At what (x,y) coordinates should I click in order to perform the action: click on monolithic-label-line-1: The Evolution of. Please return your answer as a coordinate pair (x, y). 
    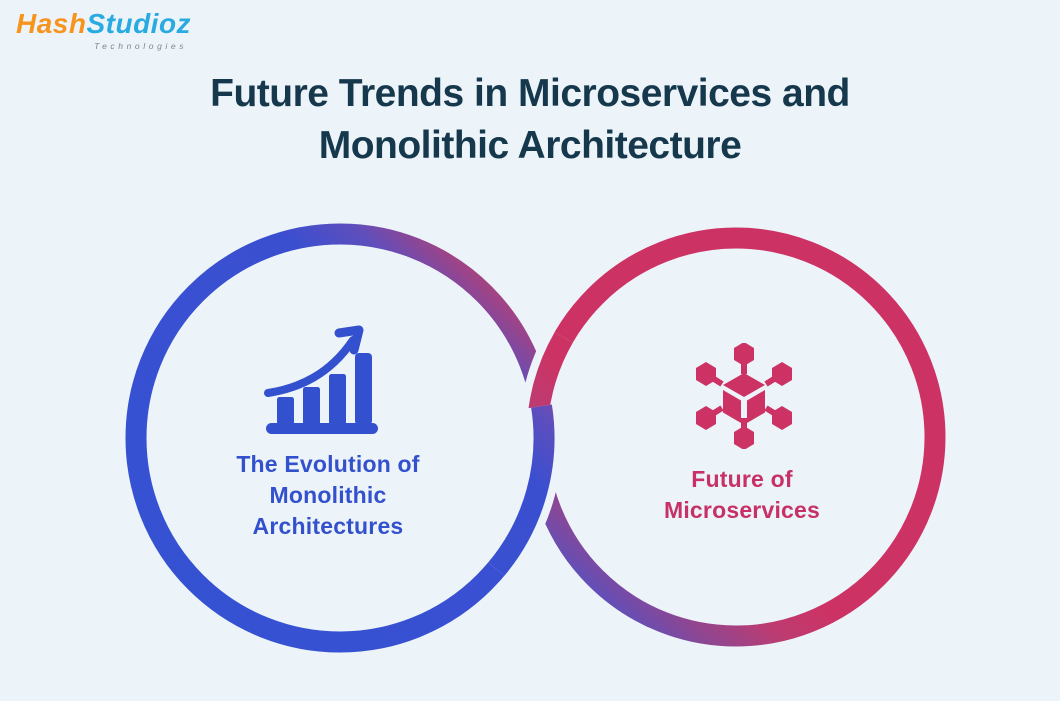
    Looking at the image, I should click on (328, 464).